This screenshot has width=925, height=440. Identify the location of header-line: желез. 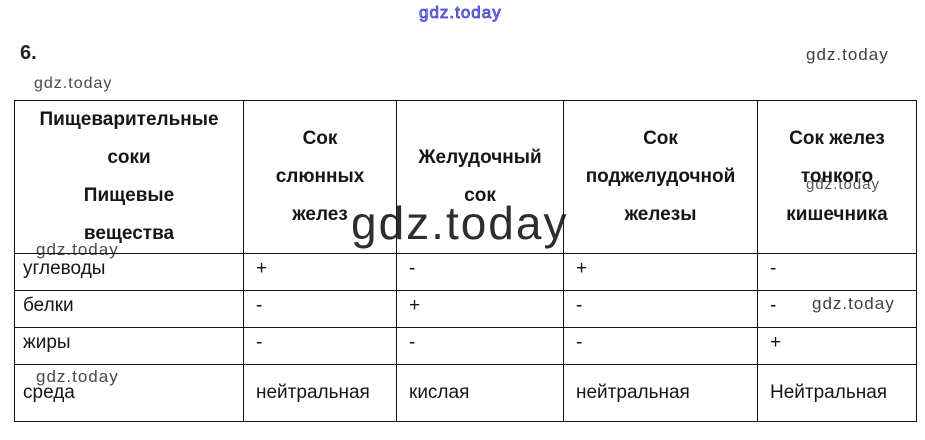
(320, 214).